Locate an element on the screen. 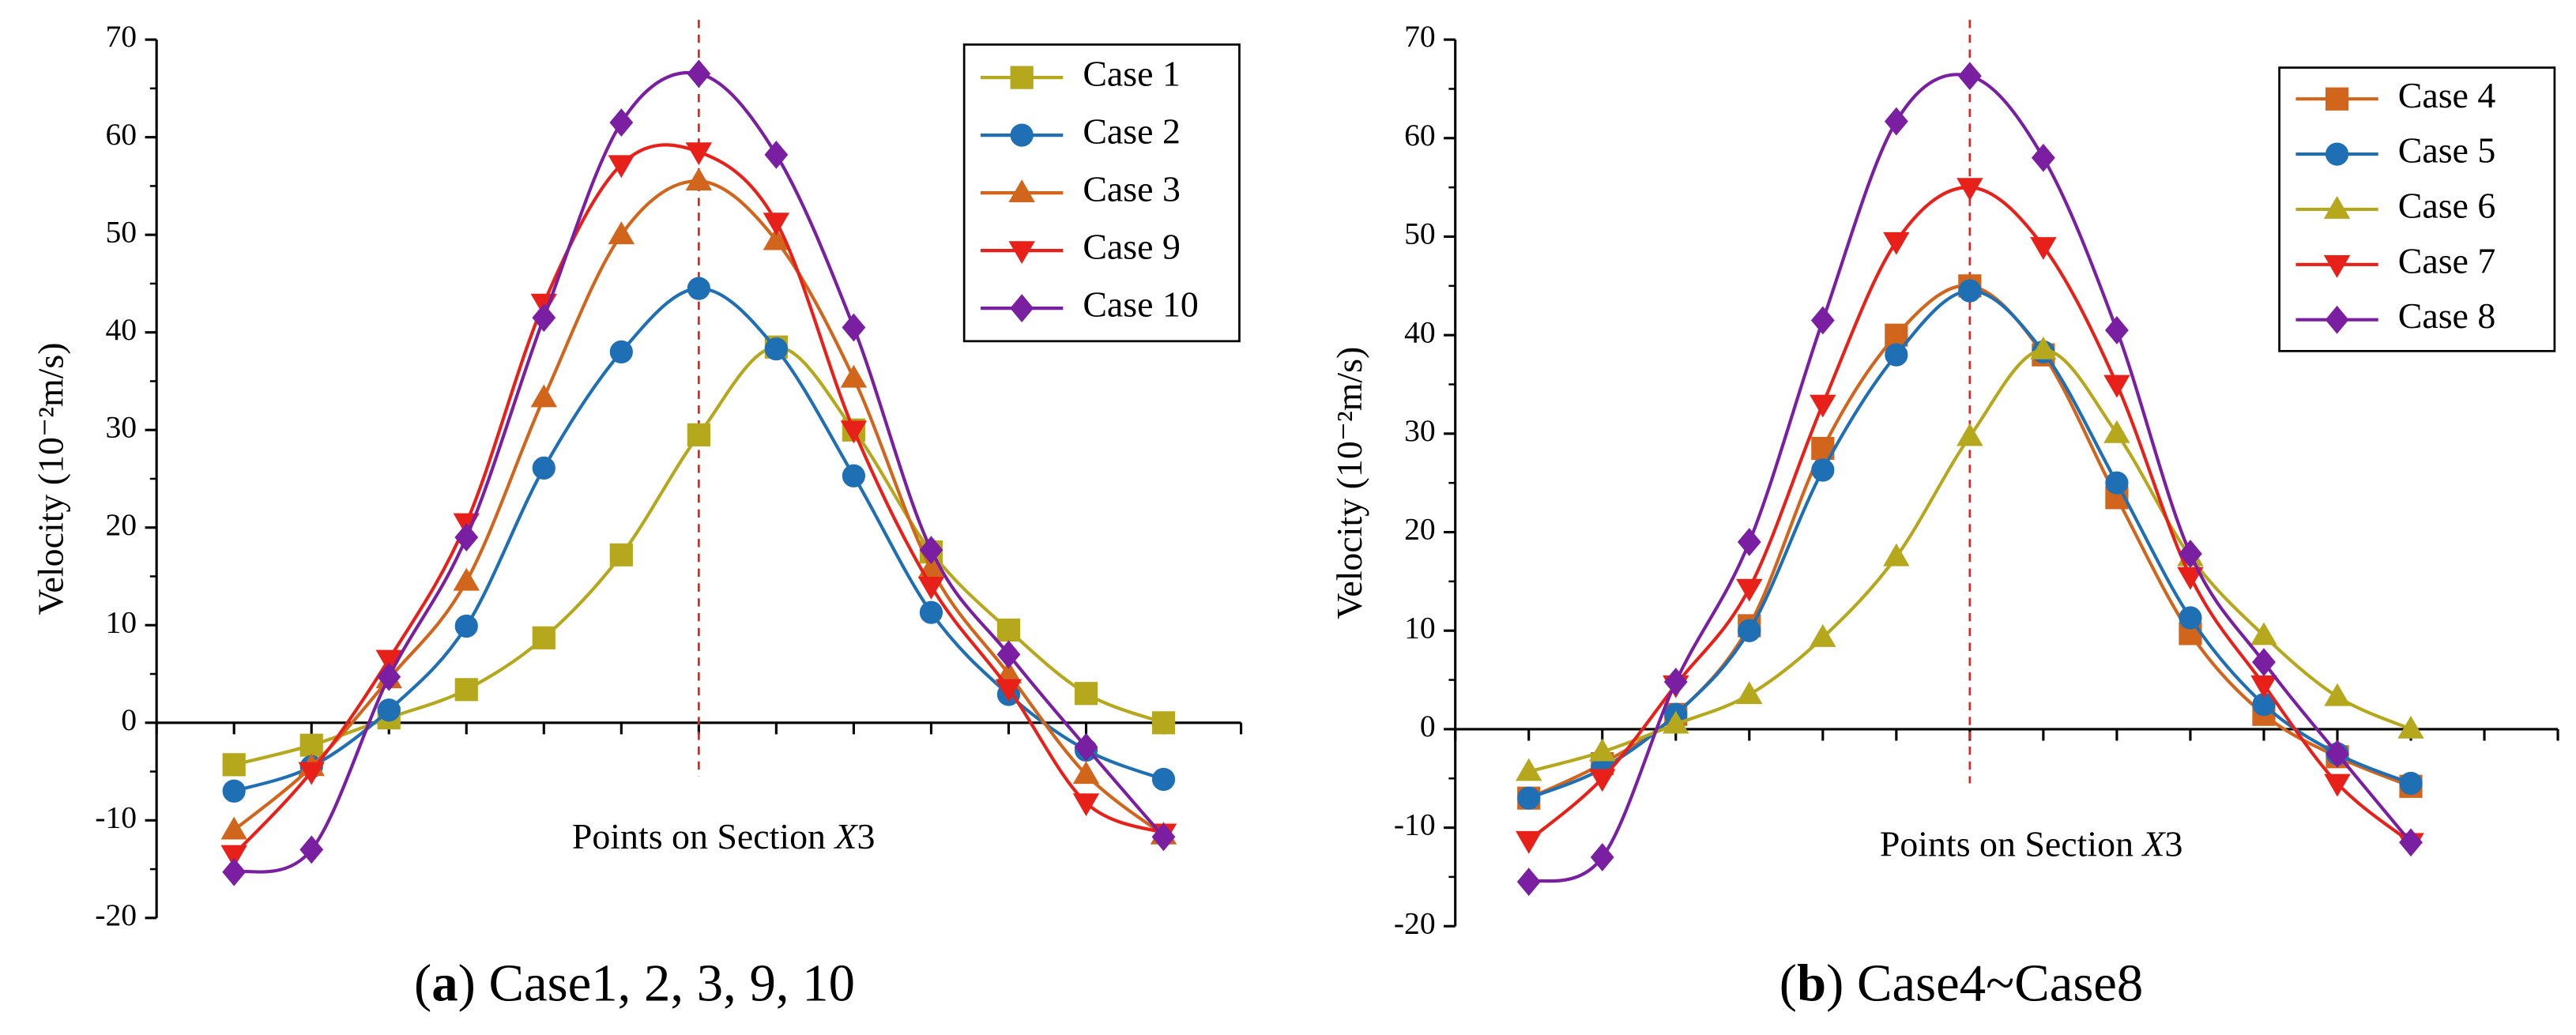 The height and width of the screenshot is (1035, 2576). legend-label: Case 6 is located at coordinates (2447, 205).